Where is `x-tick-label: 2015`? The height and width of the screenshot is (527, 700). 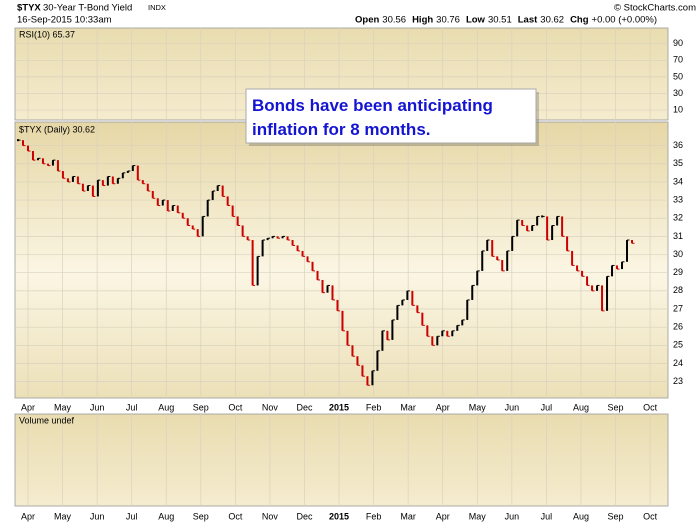
x-tick-label: 2015 is located at coordinates (339, 516).